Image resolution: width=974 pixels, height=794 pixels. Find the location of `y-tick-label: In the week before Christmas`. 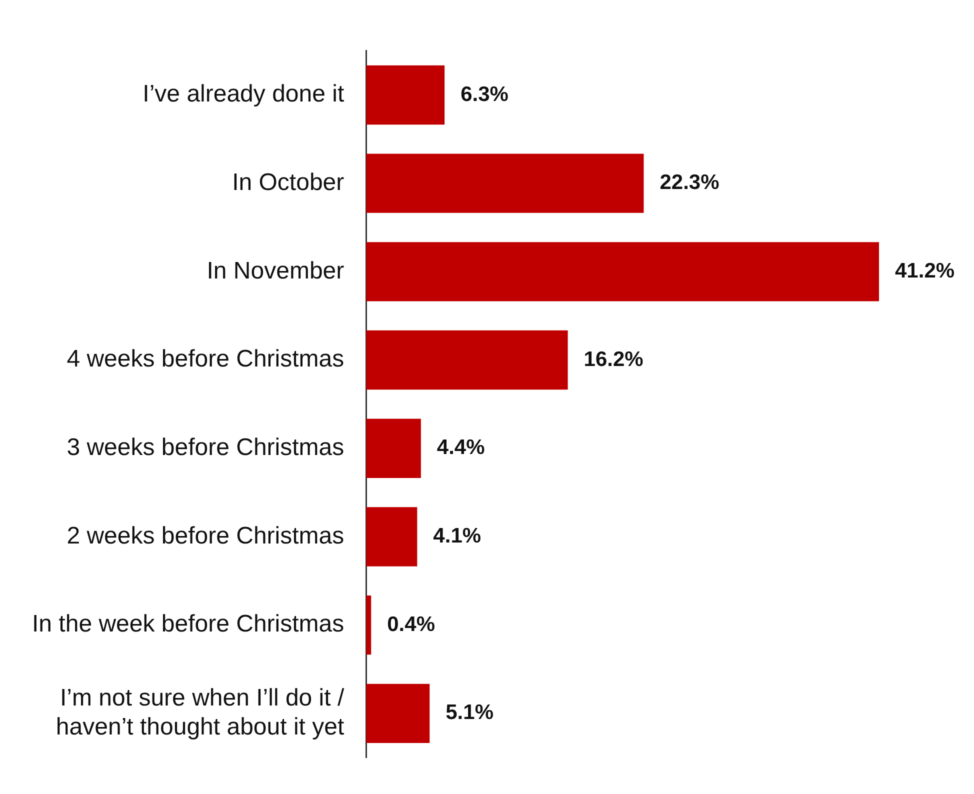

y-tick-label: In the week before Christmas is located at coordinates (188, 624).